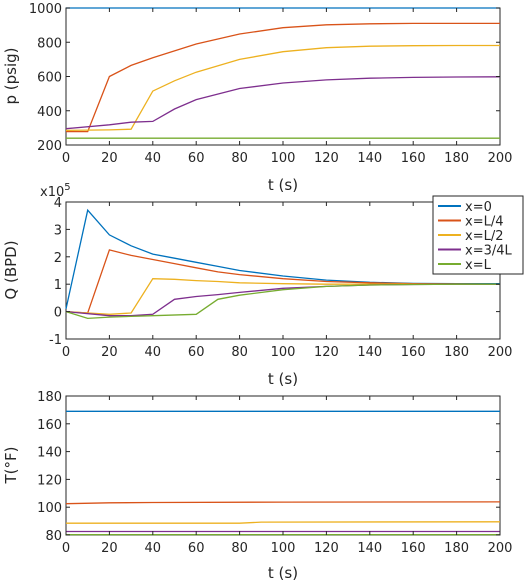 This screenshot has width=526, height=584. Describe the element at coordinates (11, 75) in the screenshot. I see `y-axis-label: p (psig)` at that location.